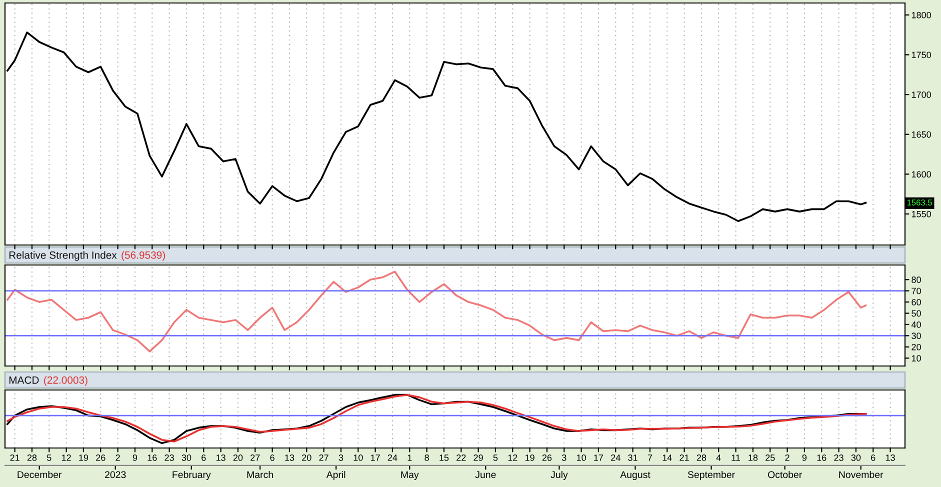  I want to click on text: (56.9539), so click(143, 256).